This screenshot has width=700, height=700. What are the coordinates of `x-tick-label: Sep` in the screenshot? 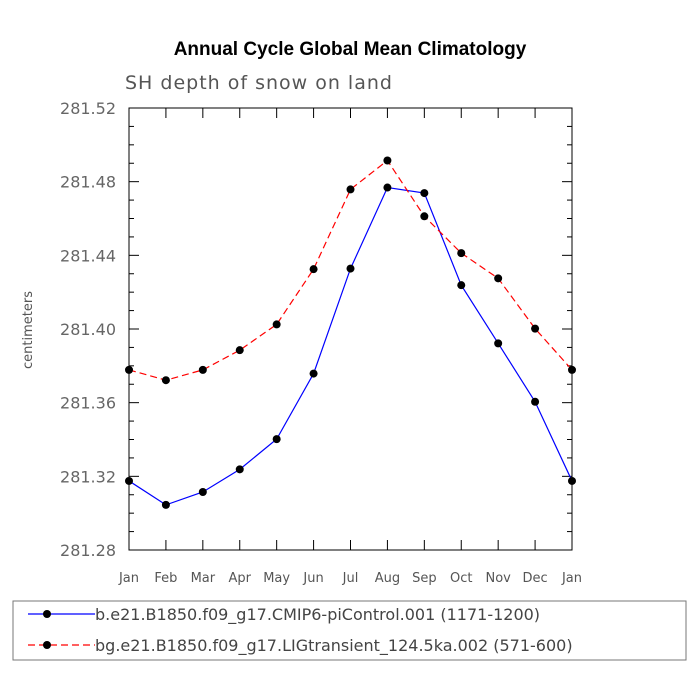 It's located at (424, 578).